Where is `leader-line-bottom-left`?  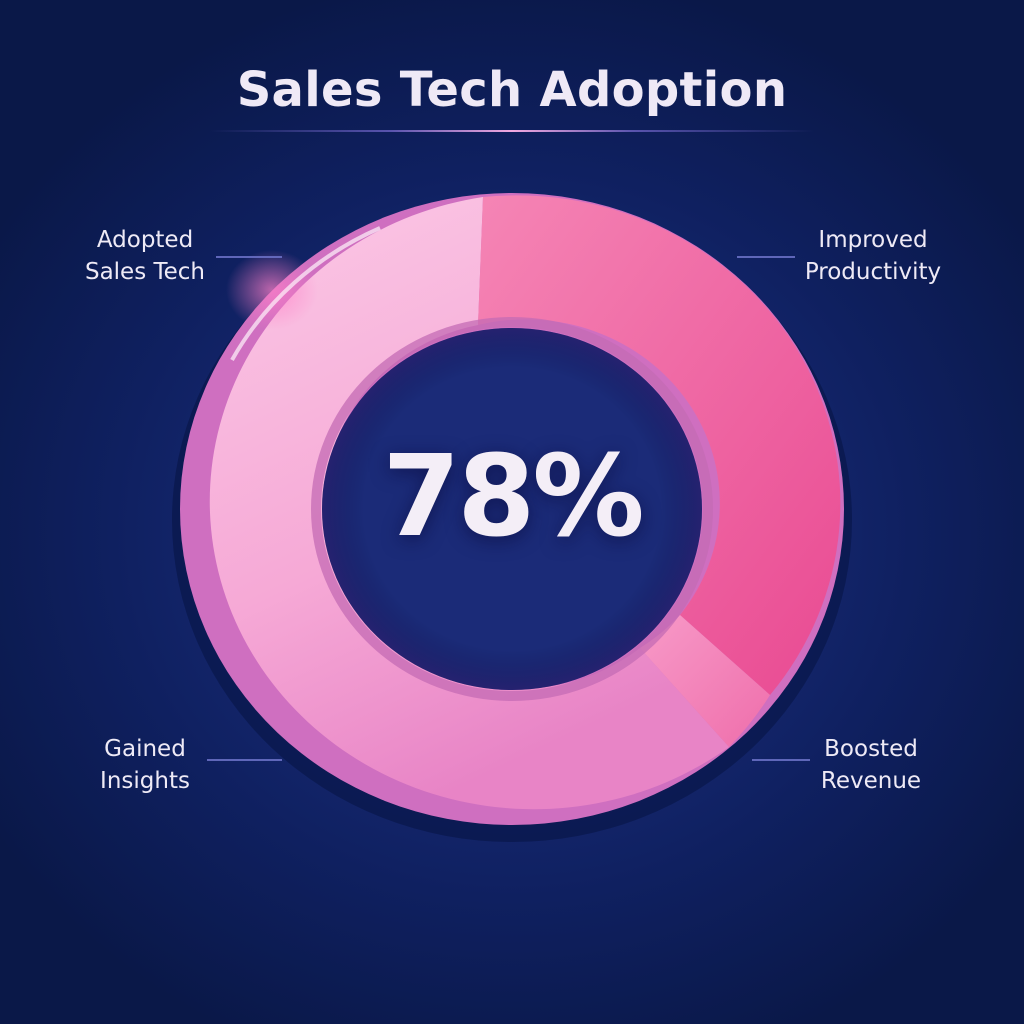
leader-line-bottom-left is located at coordinates (244, 760).